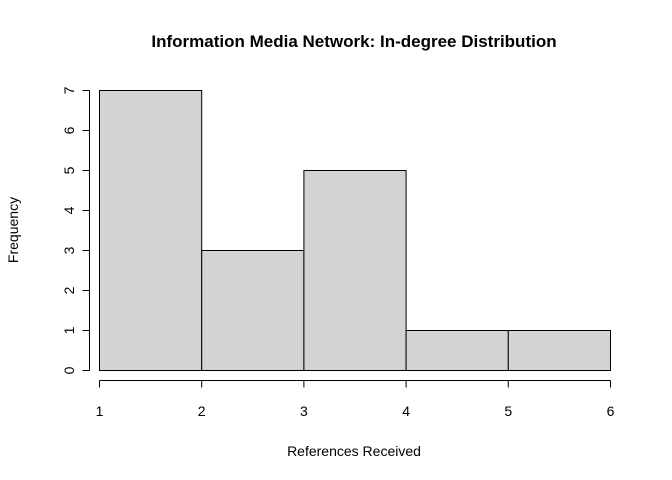 Image resolution: width=672 pixels, height=480 pixels. Describe the element at coordinates (611, 411) in the screenshot. I see `x-tick-label: 6` at that location.